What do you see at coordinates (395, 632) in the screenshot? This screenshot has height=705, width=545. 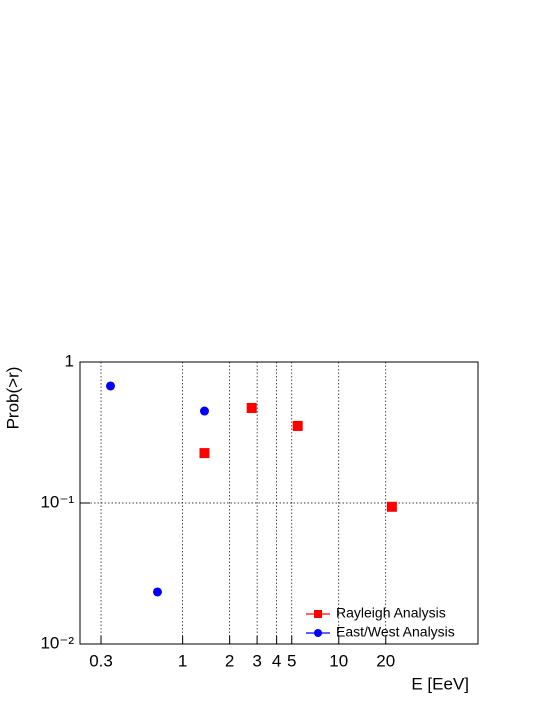 I see `legend-label: East/West Analysis` at bounding box center [395, 632].